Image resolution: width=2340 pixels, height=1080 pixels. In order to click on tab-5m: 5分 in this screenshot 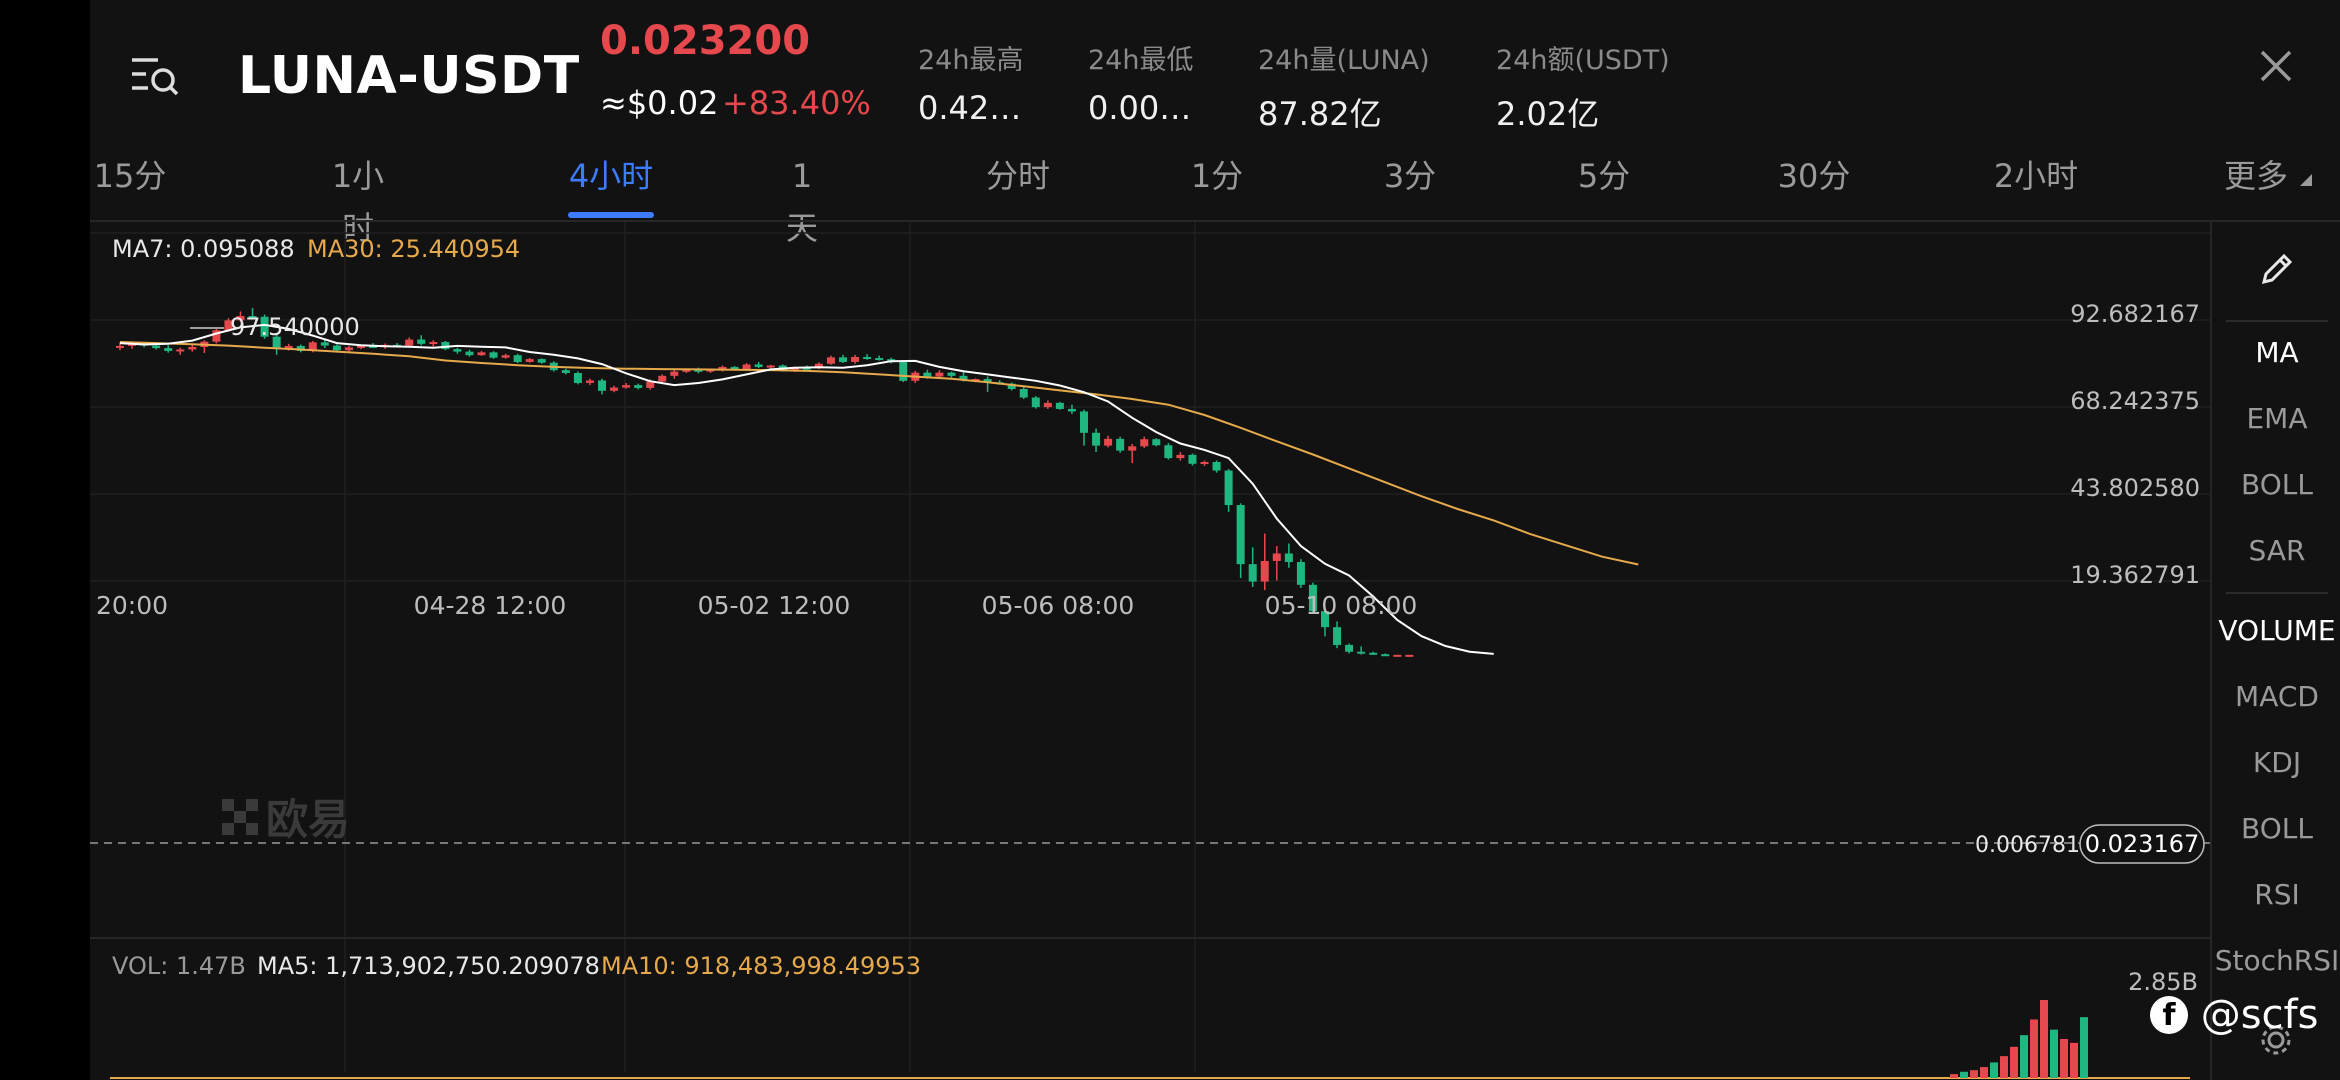, I will do `click(1604, 176)`.